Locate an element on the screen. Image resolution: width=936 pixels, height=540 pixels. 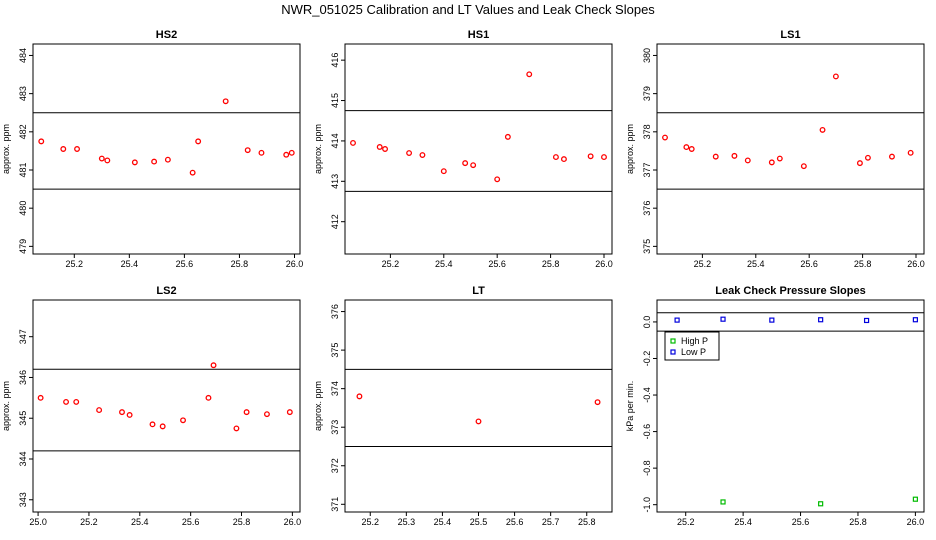
y-tick-label: 373 is located at coordinates (335, 427).